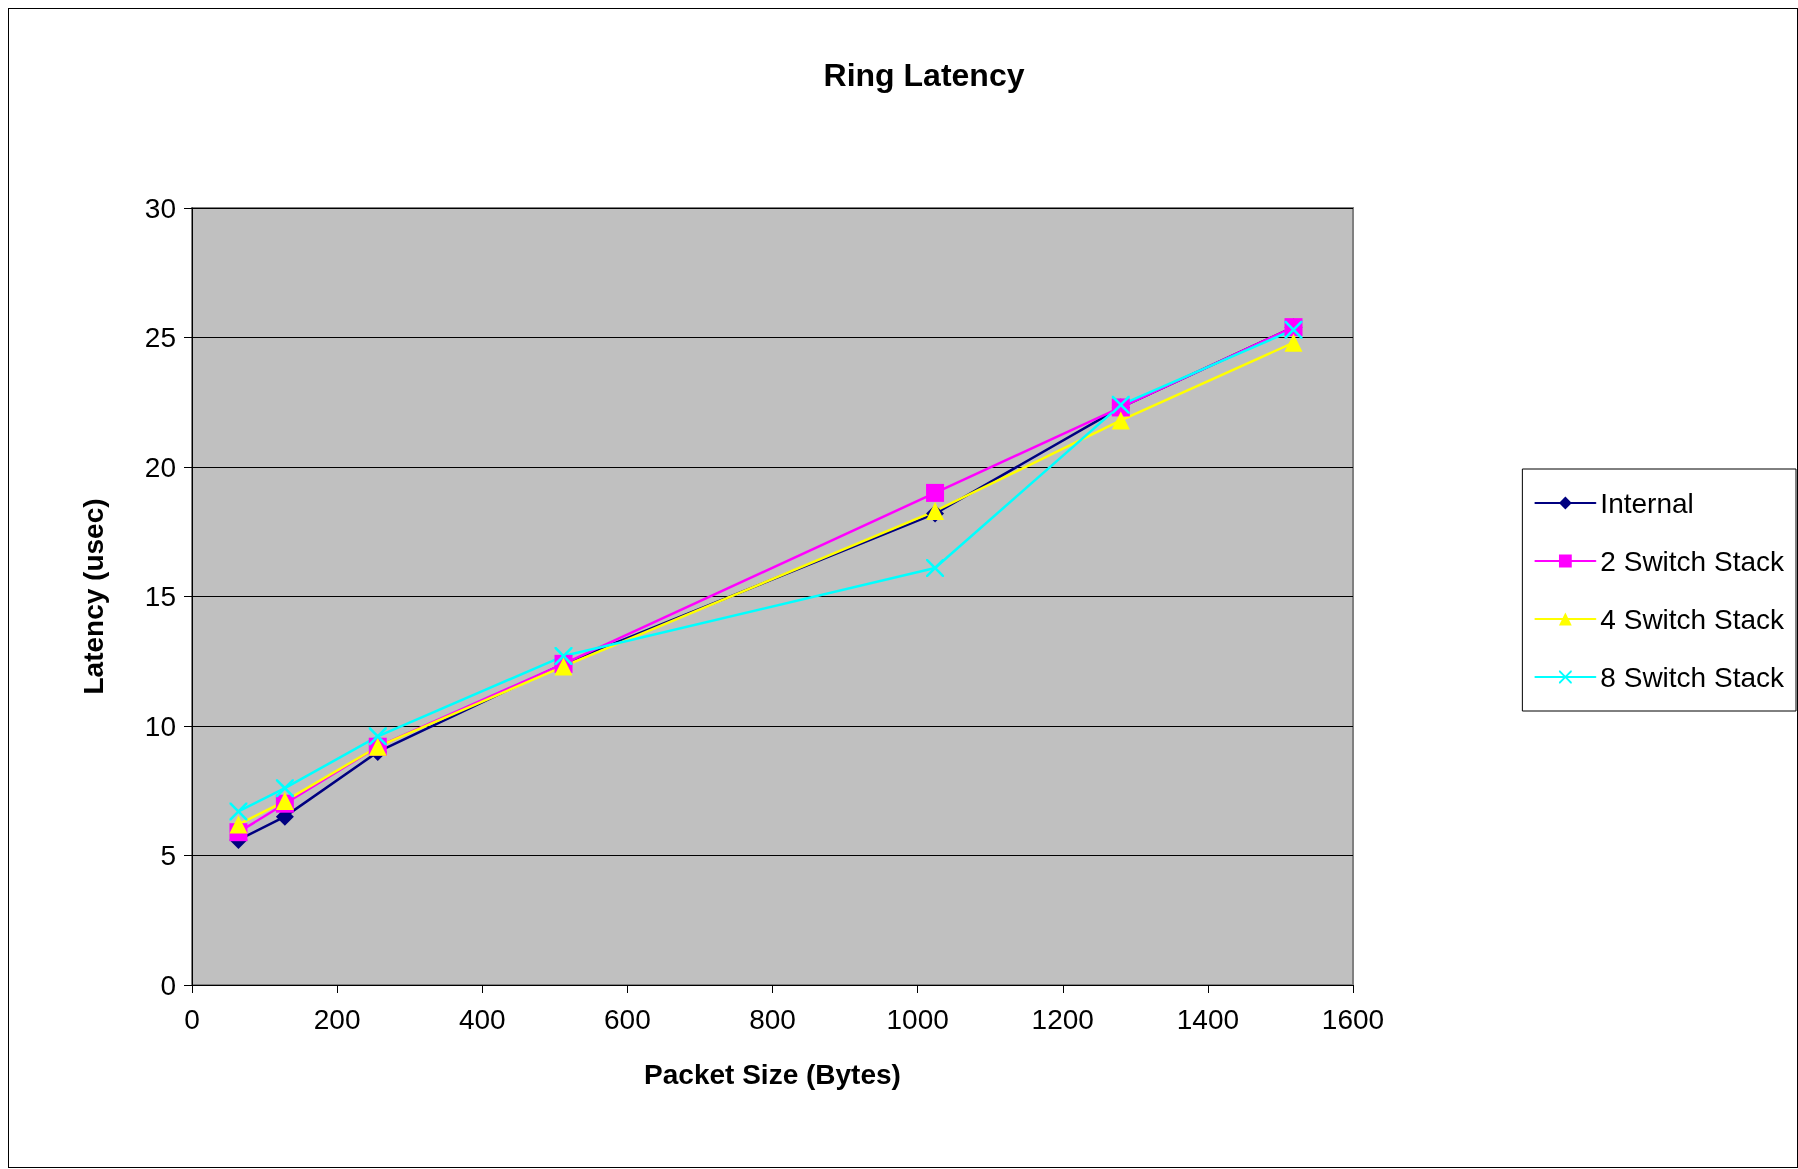 The height and width of the screenshot is (1169, 1798). What do you see at coordinates (1692, 619) in the screenshot?
I see `legend-label: 4 Switch Stack` at bounding box center [1692, 619].